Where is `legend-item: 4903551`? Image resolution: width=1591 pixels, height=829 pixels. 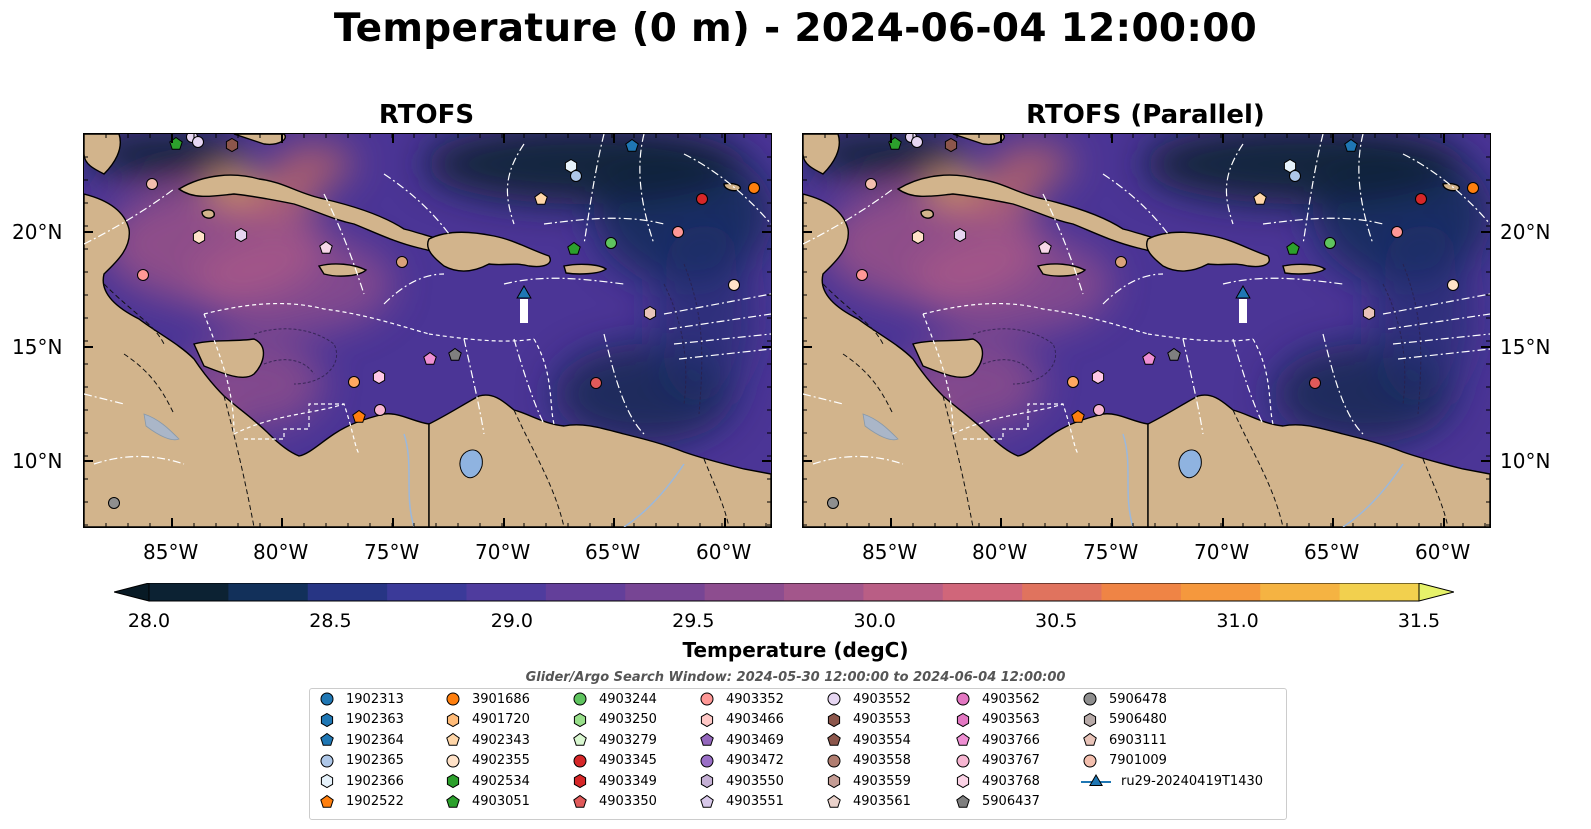 legend-item: 4903551 is located at coordinates (741, 802).